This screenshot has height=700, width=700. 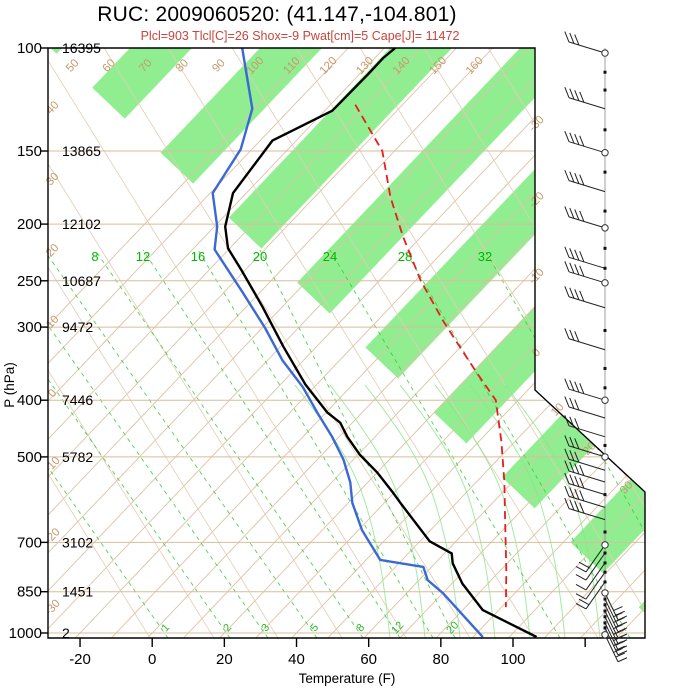 I want to click on height-label: 16395, so click(x=81, y=48).